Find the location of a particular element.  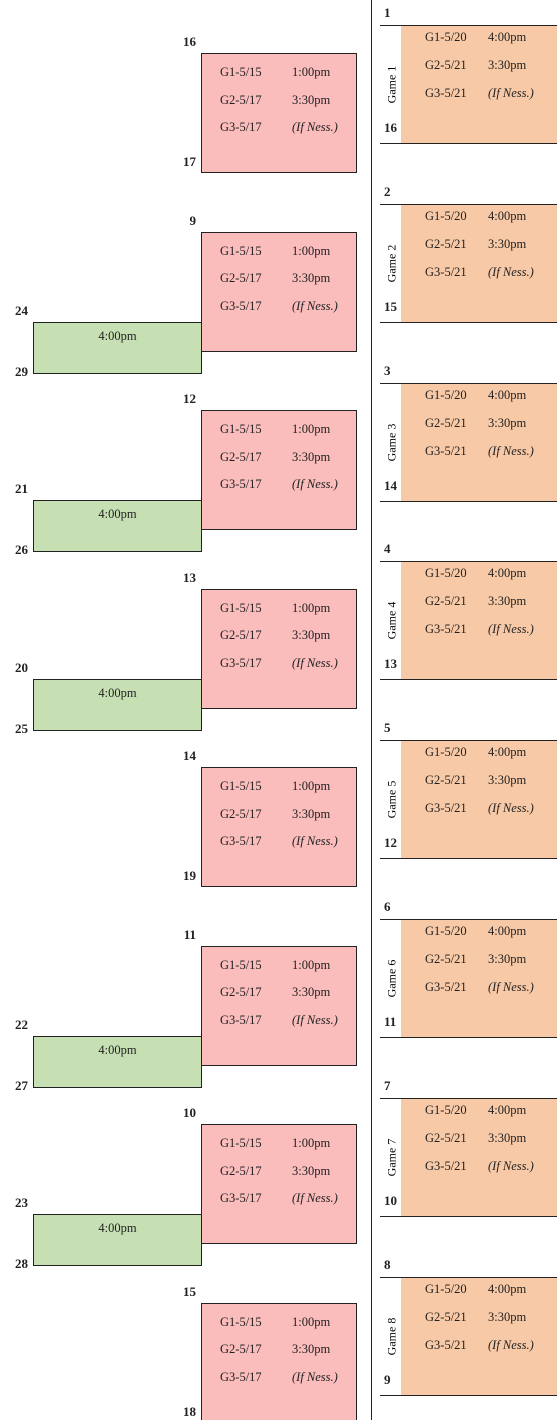

top-seed: 7 is located at coordinates (387, 1085).